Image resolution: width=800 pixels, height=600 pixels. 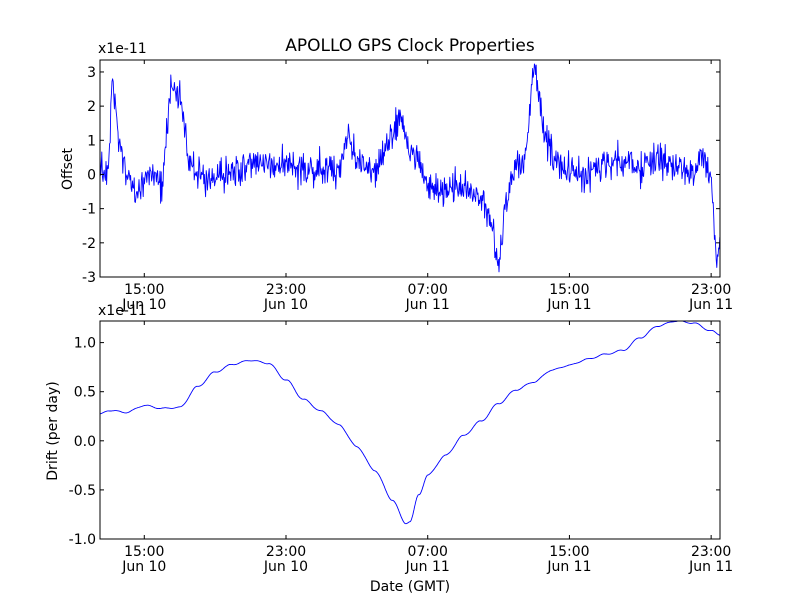 What do you see at coordinates (68, 168) in the screenshot?
I see `offset-y-label: Offset` at bounding box center [68, 168].